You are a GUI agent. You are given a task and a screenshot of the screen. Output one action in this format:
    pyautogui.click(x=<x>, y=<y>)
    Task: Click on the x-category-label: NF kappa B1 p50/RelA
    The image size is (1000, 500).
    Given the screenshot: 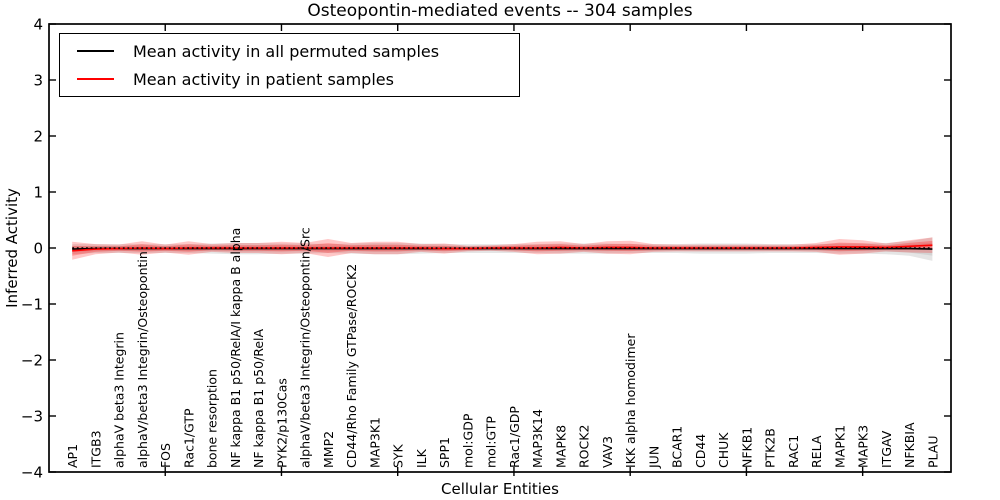 What is the action you would take?
    pyautogui.click(x=258, y=398)
    